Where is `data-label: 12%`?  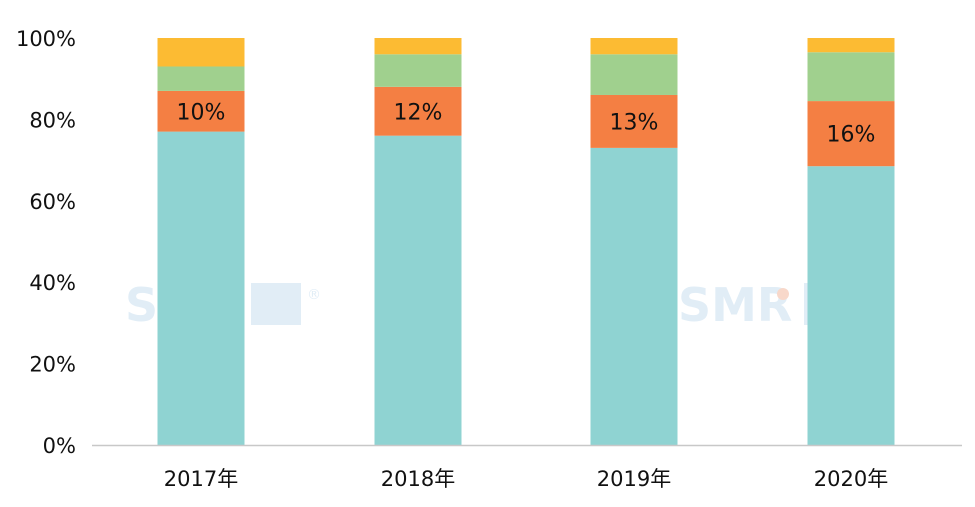 data-label: 12% is located at coordinates (418, 112).